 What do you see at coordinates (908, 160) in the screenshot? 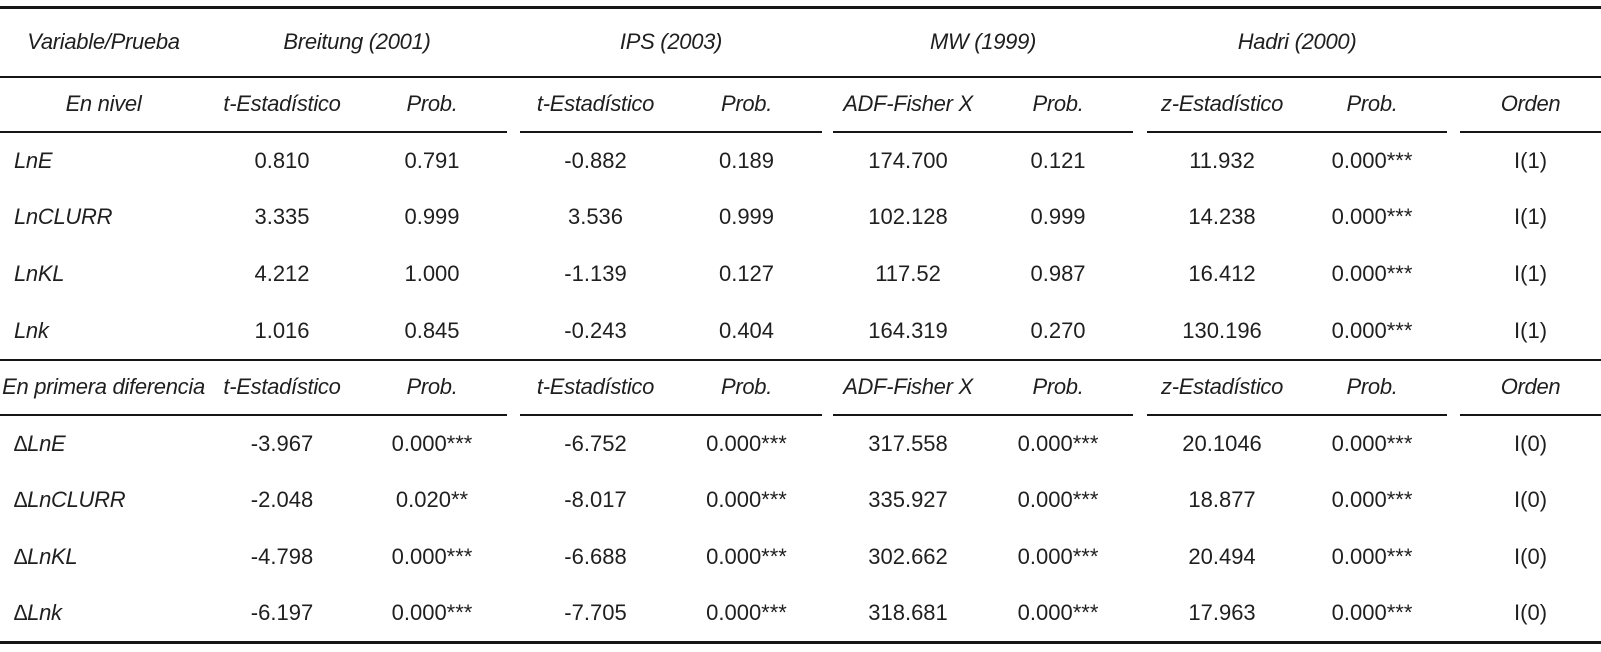
I see `value-cell: 174.700` at bounding box center [908, 160].